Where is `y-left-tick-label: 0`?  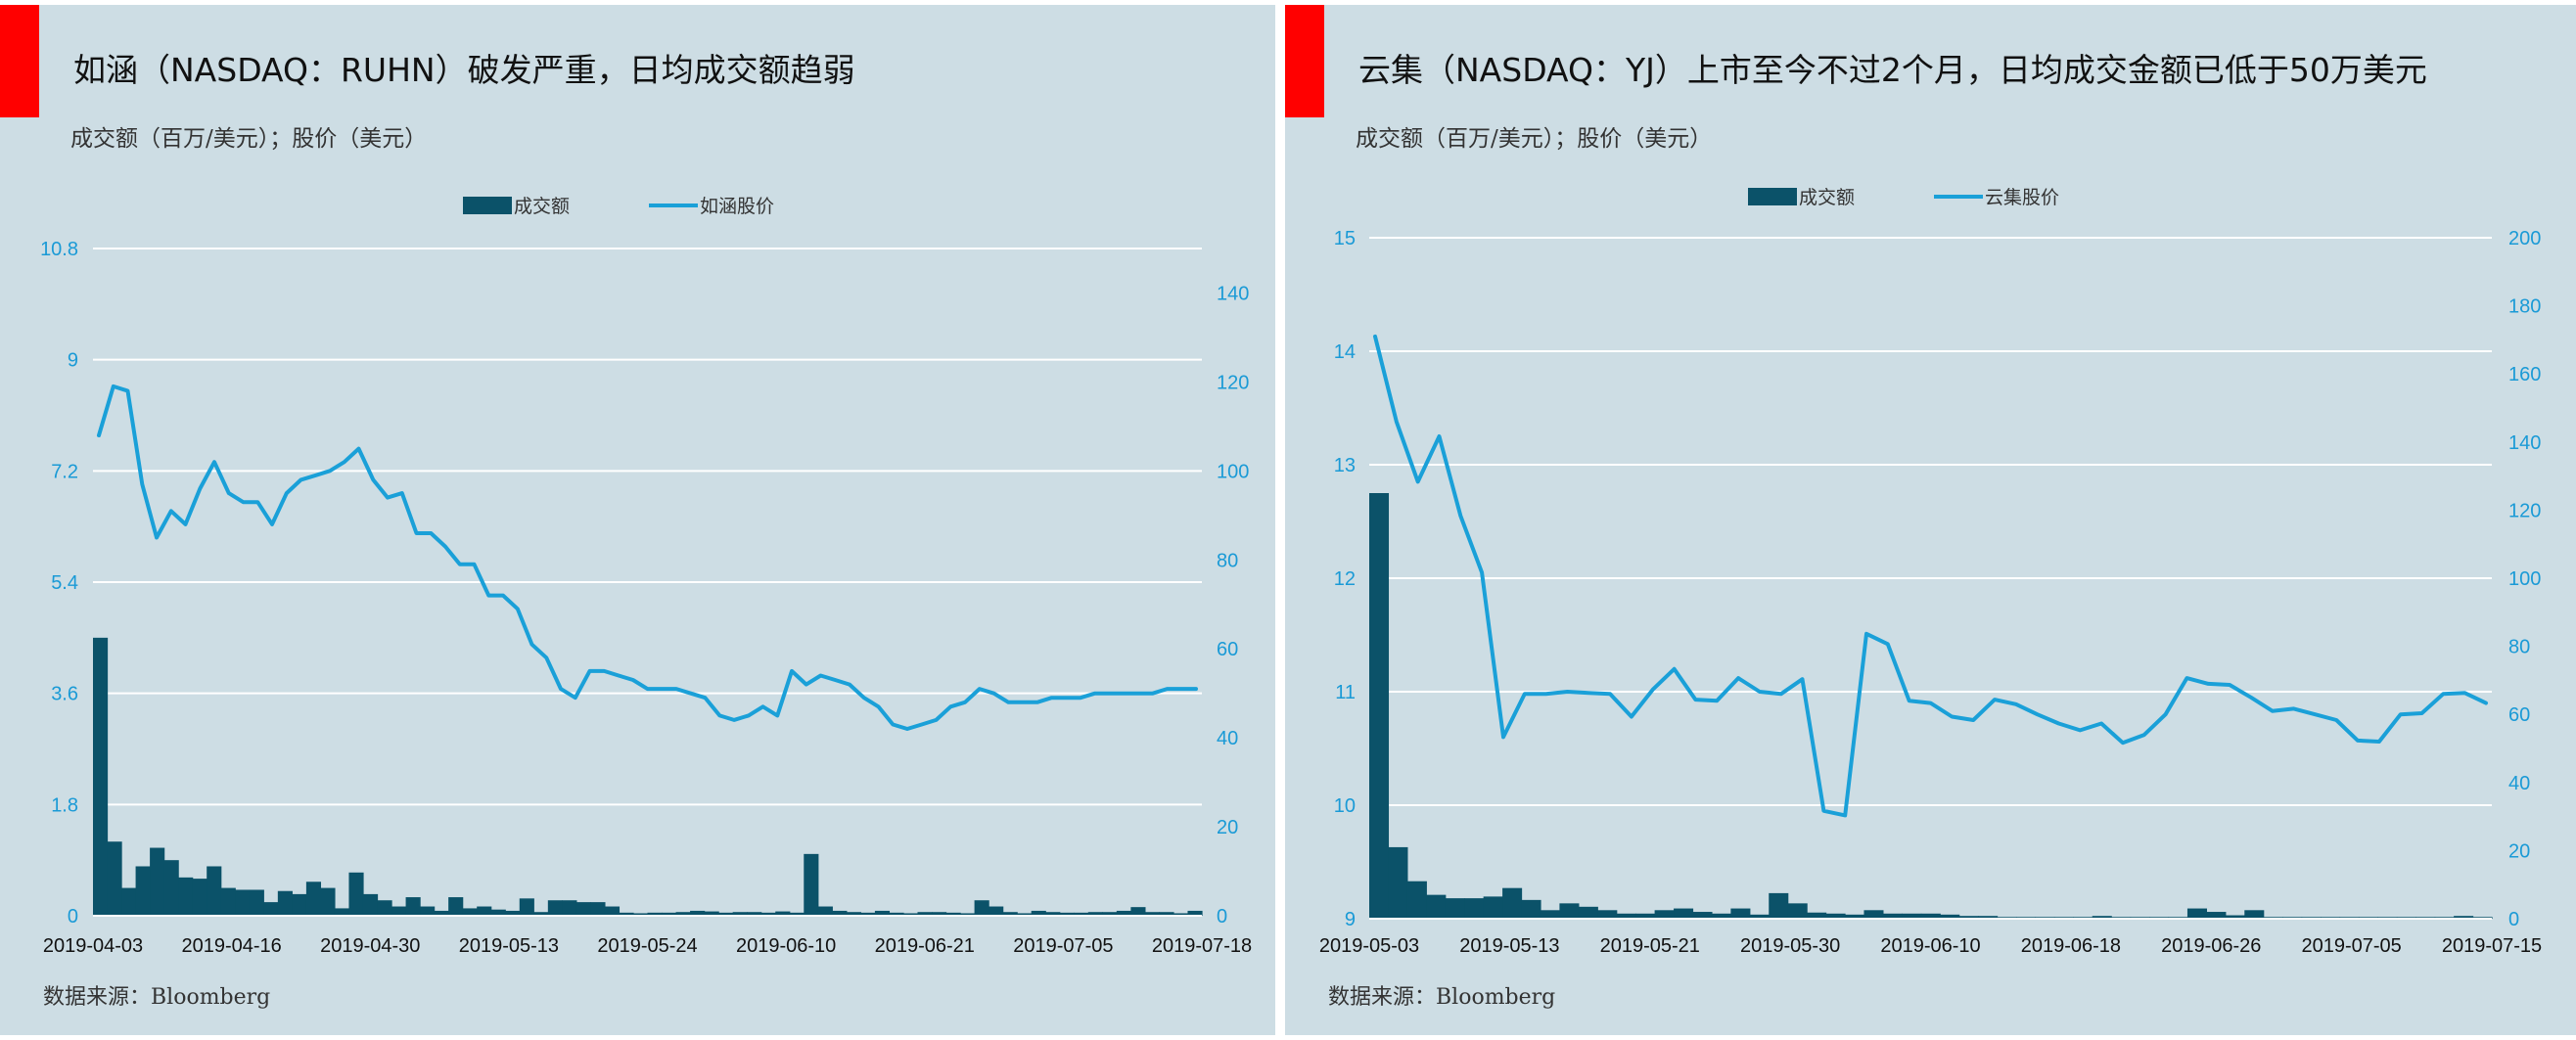
y-left-tick-label: 0 is located at coordinates (73, 916).